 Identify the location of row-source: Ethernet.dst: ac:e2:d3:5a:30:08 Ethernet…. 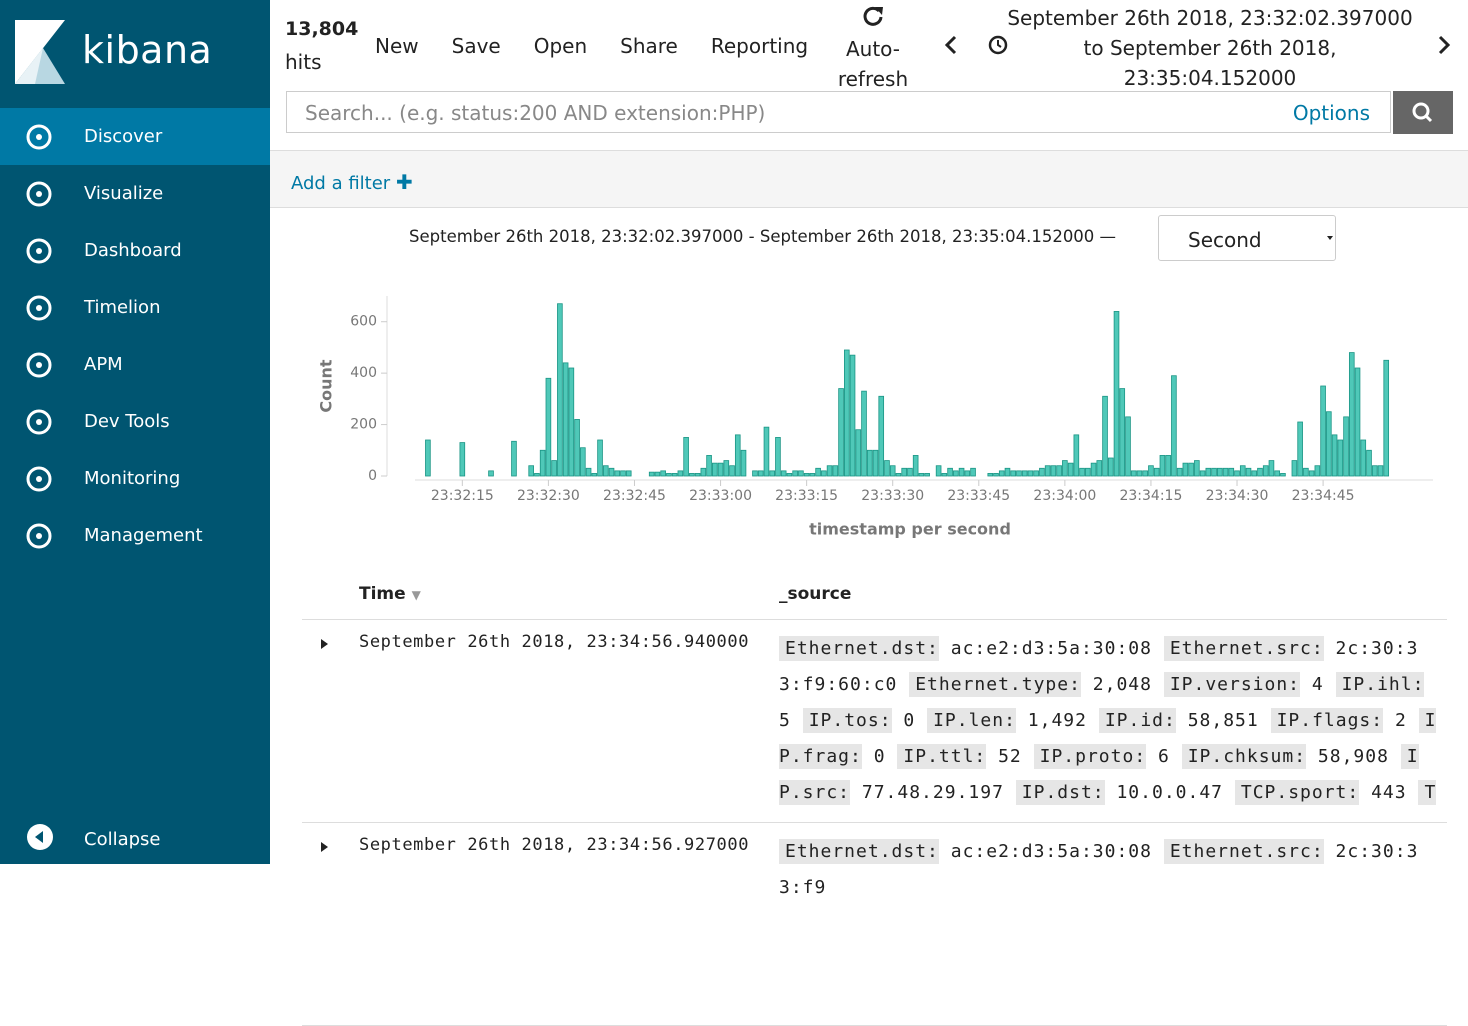
(1109, 924).